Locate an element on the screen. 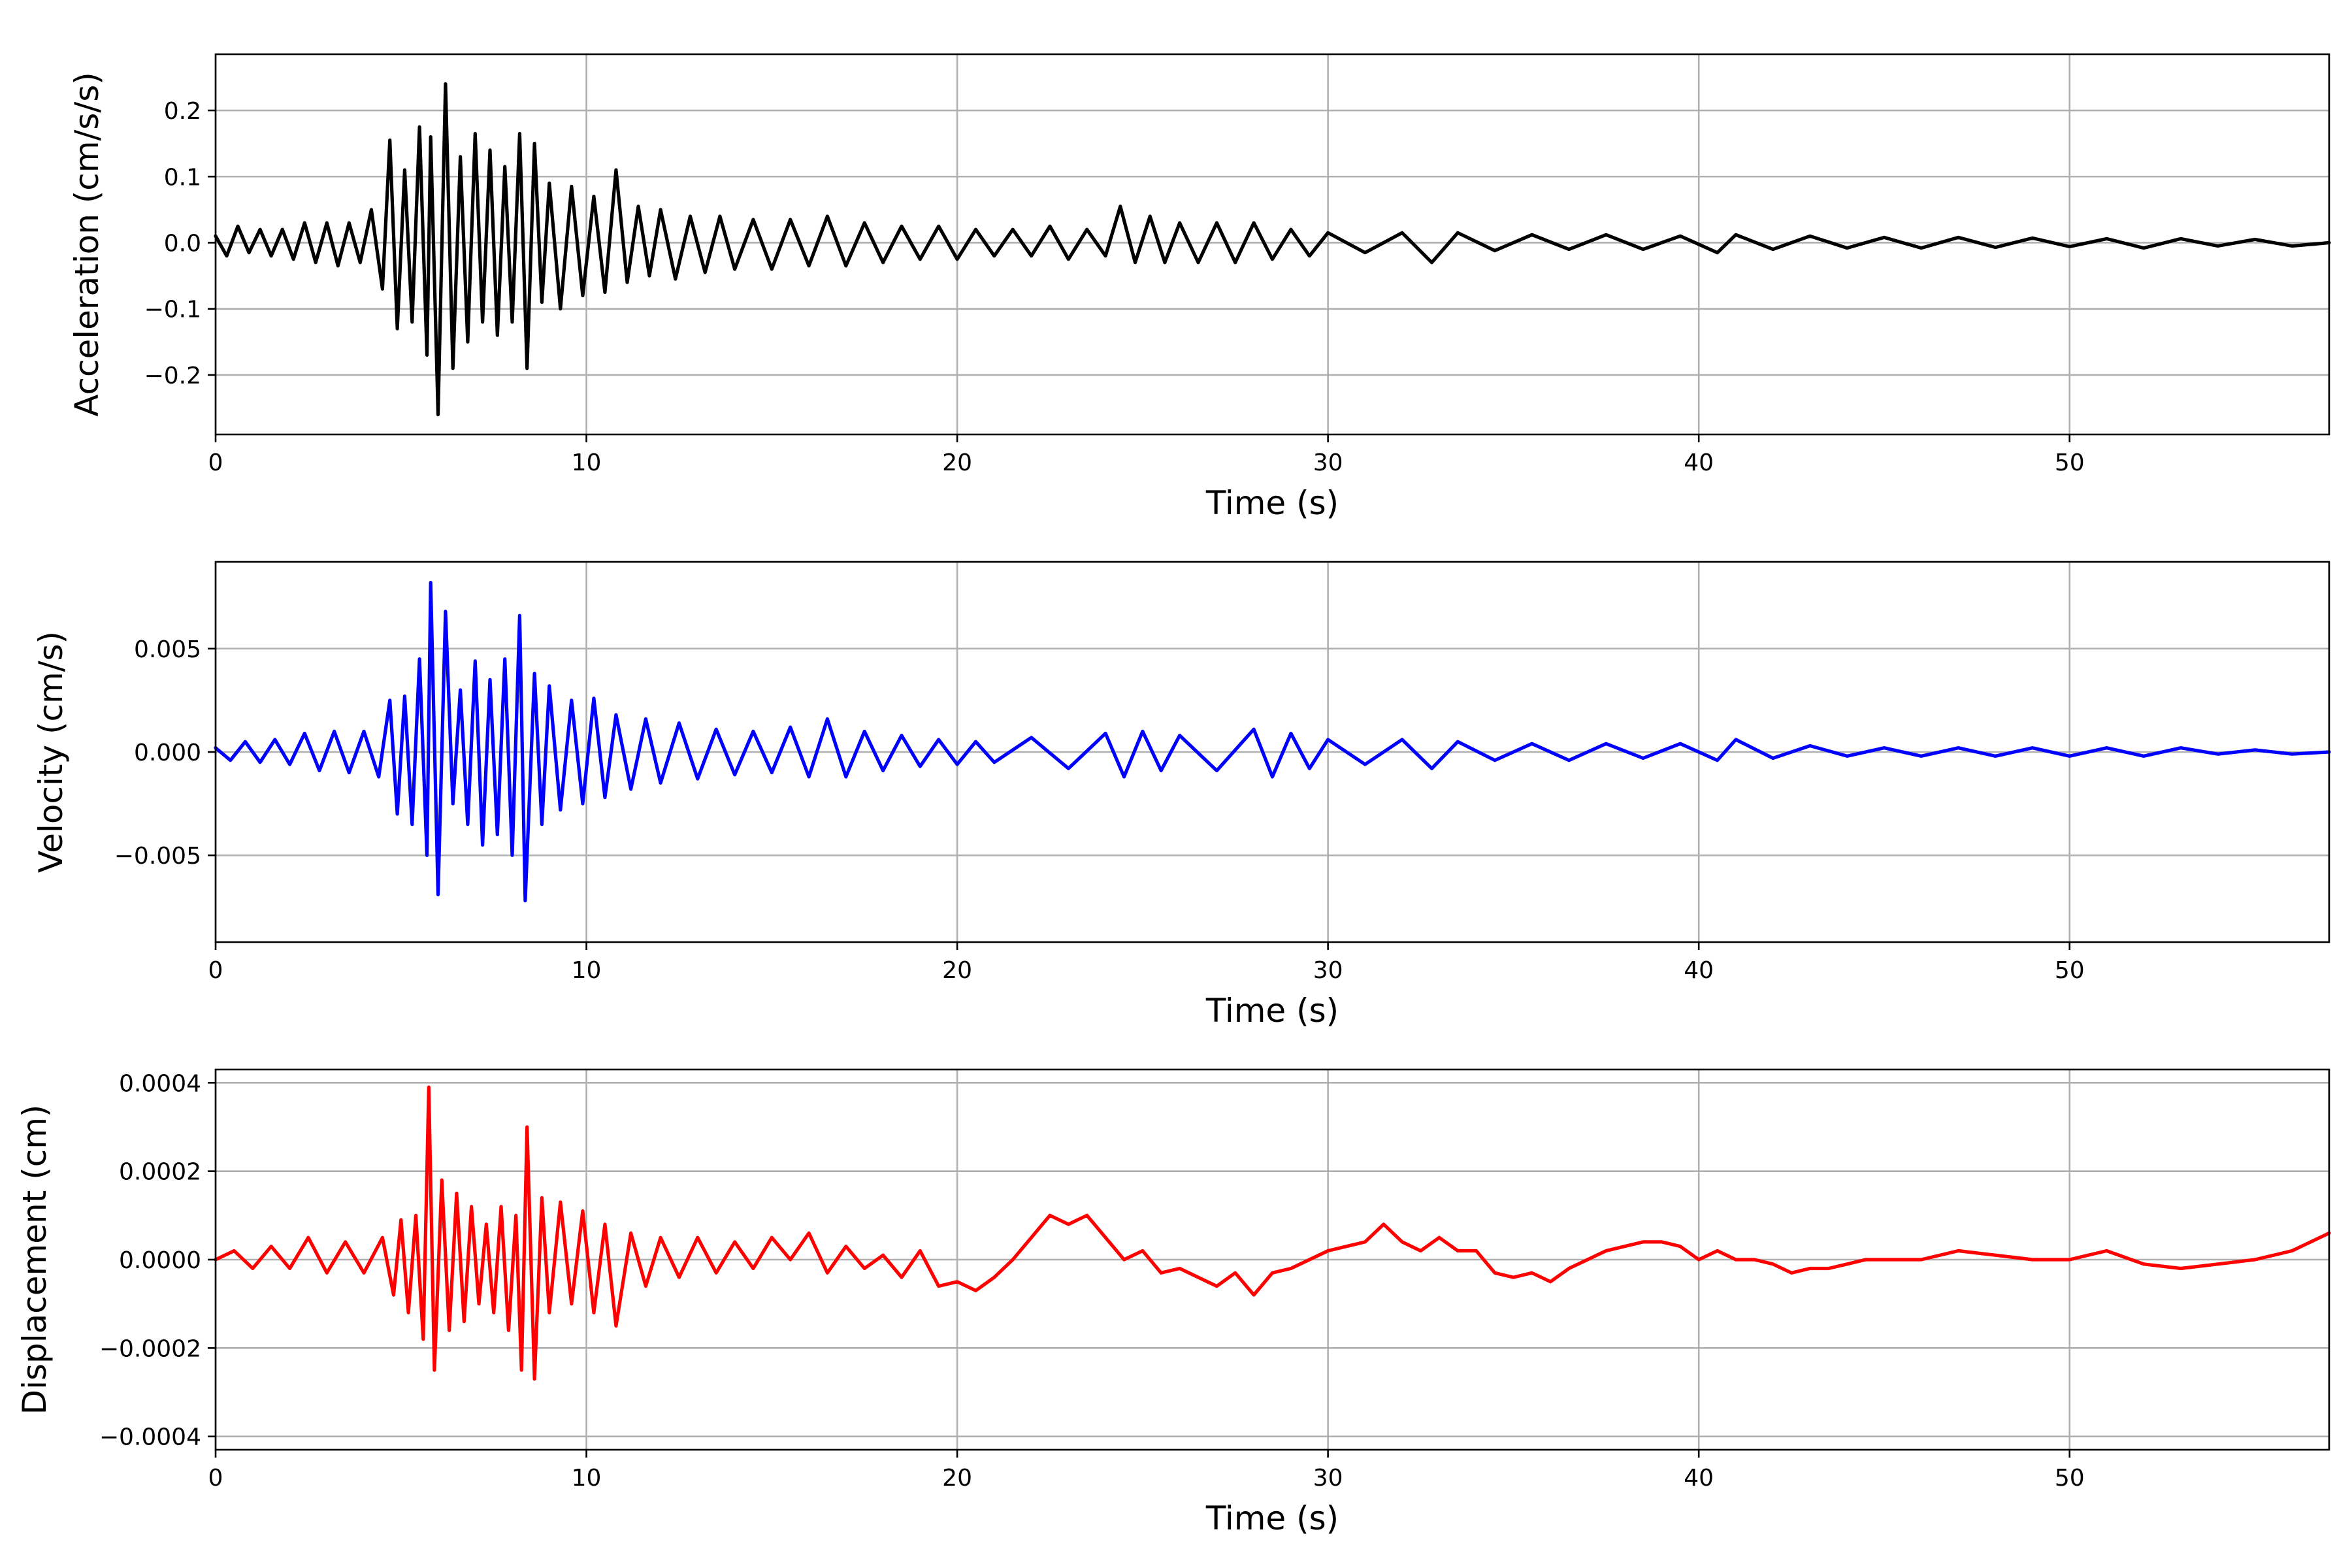 The height and width of the screenshot is (1568, 2352). displacement-x-tick-label: 50 is located at coordinates (2070, 1478).